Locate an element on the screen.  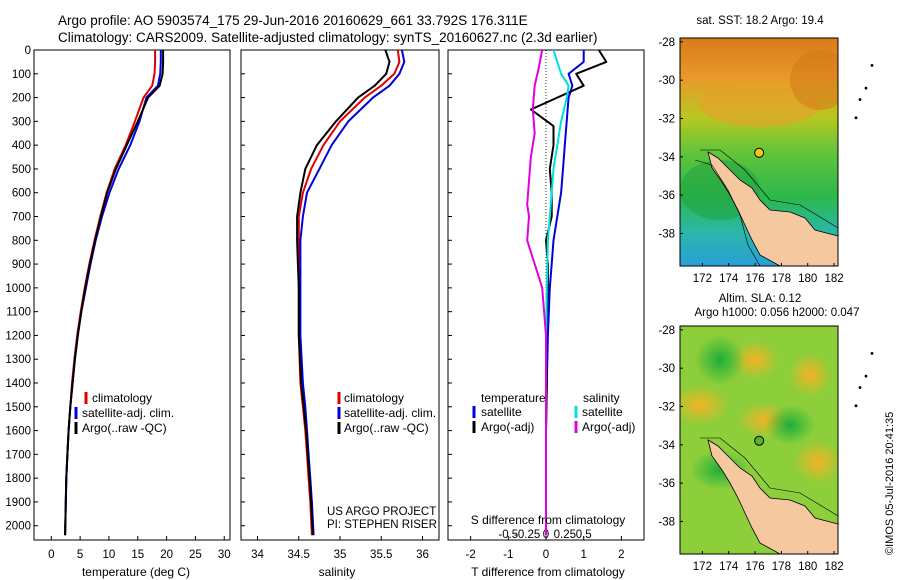
land-mass is located at coordinates (772, 496).